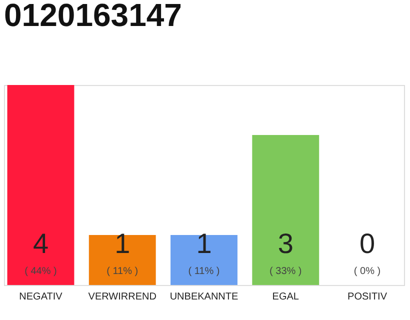  I want to click on x-tick-label: POSITIV, so click(368, 297).